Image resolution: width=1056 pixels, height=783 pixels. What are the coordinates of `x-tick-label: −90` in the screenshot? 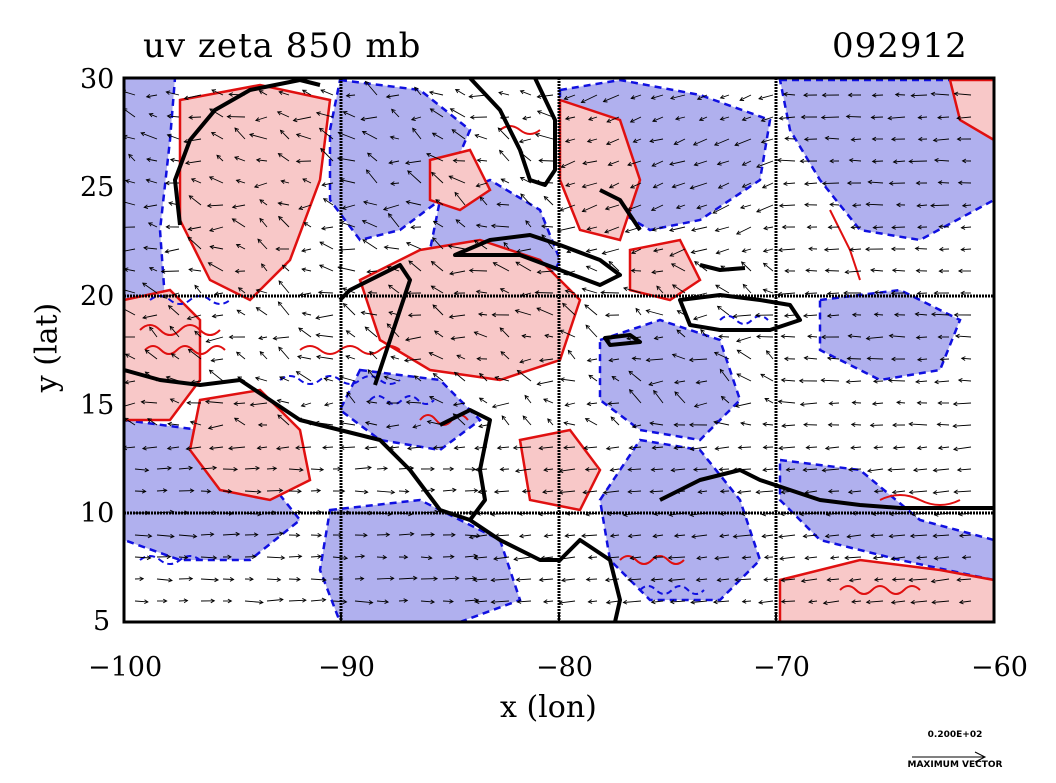 It's located at (346, 667).